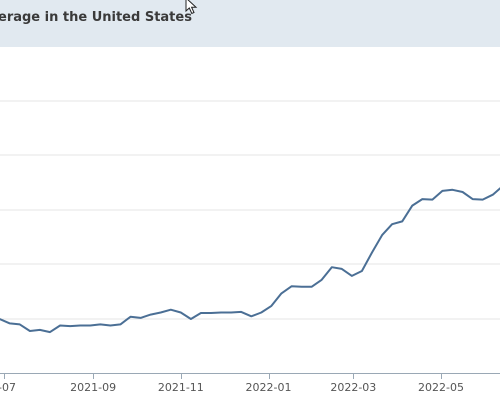 The image size is (500, 401). Describe the element at coordinates (181, 387) in the screenshot. I see `x-tick-label: 2021-11` at that location.